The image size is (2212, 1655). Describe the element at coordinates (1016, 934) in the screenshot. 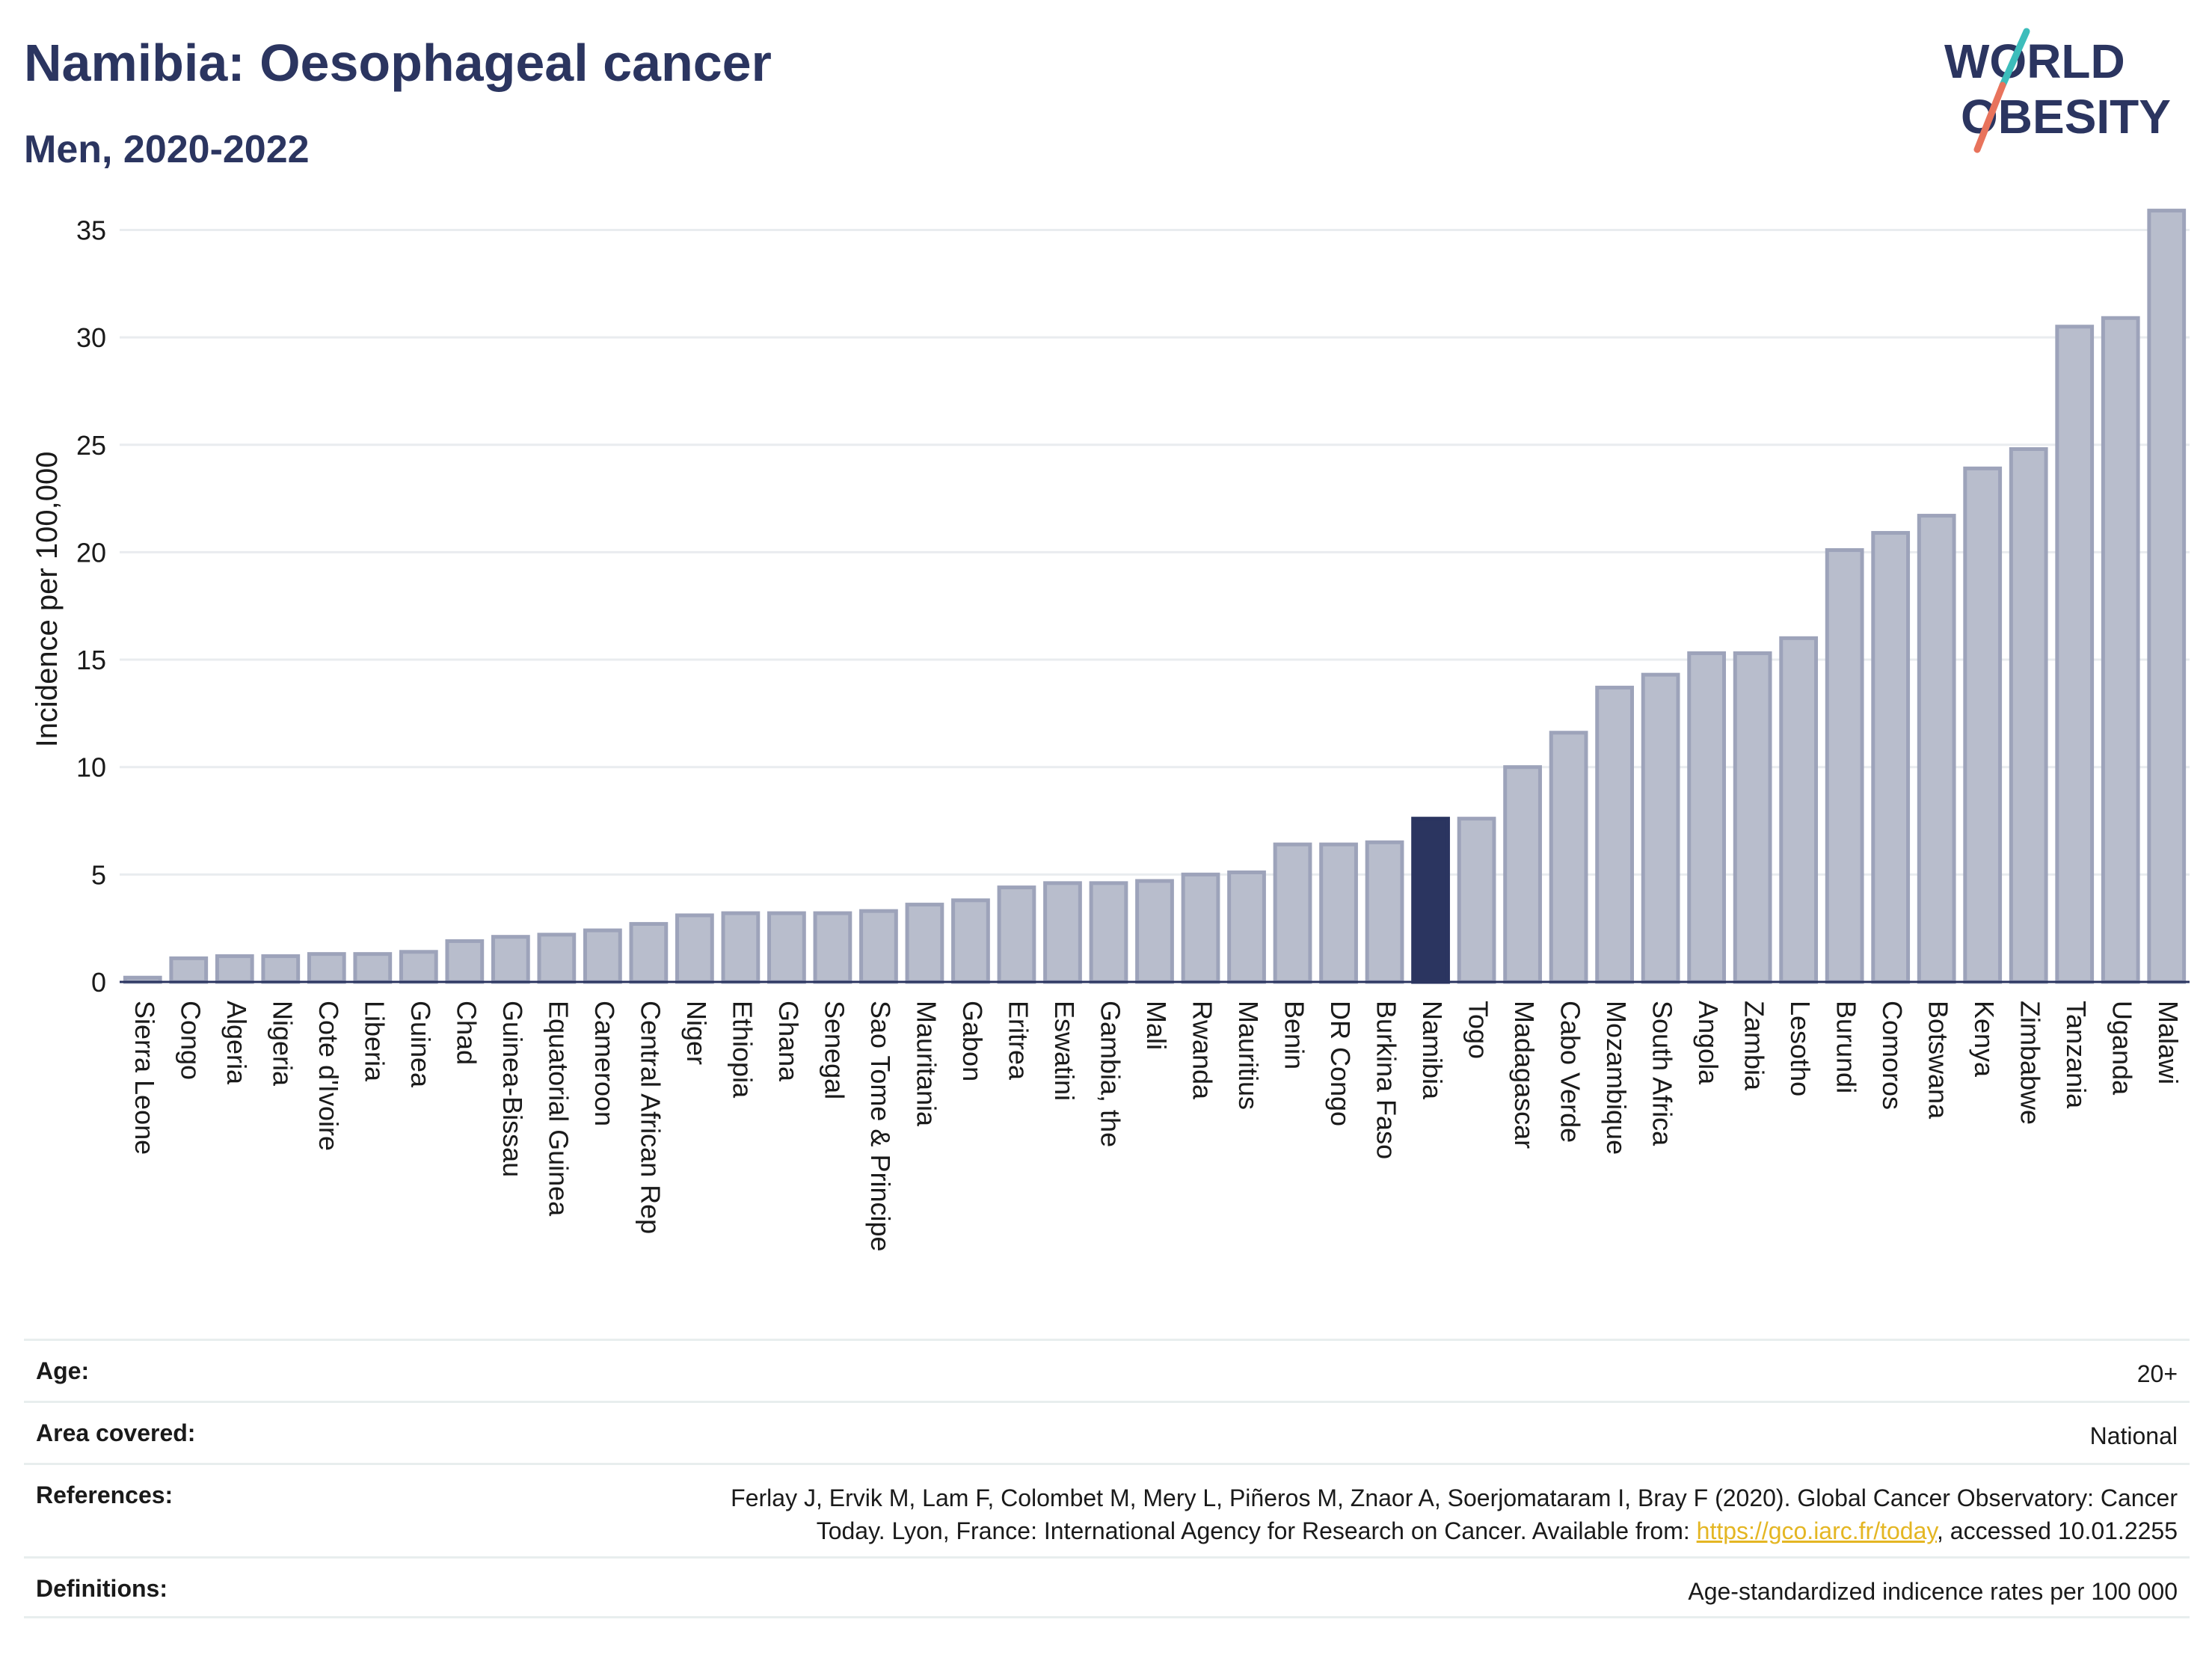

I see `bar-eritrea` at that location.